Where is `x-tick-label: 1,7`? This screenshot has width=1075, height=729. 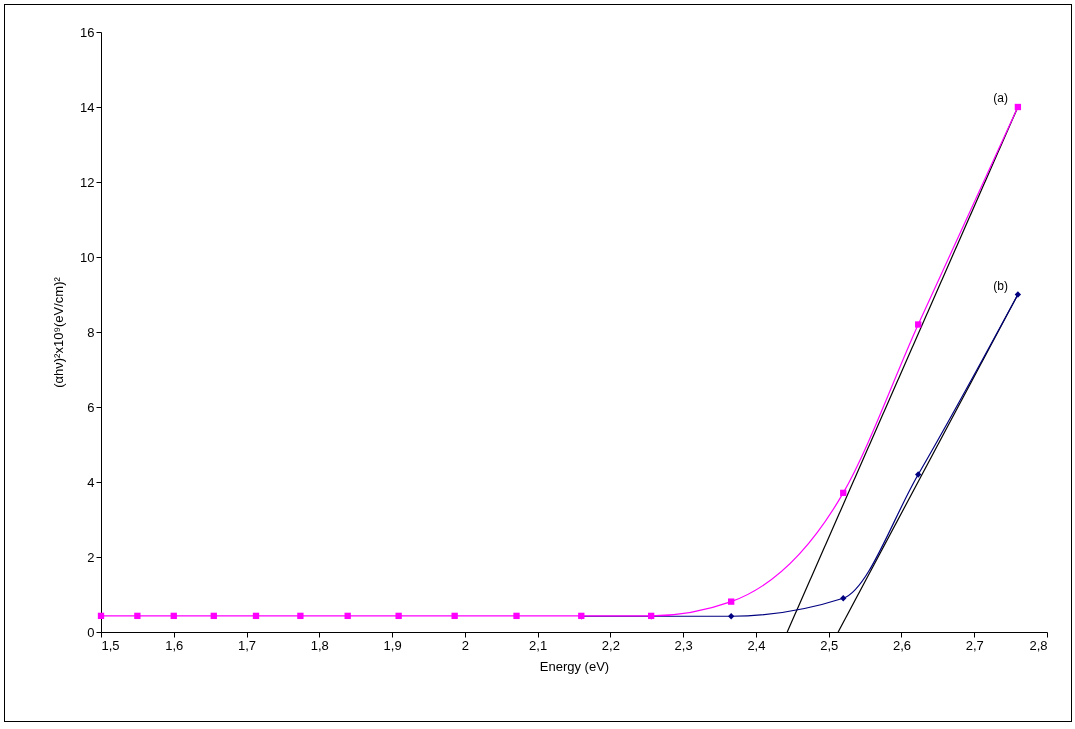
x-tick-label: 1,7 is located at coordinates (247, 645).